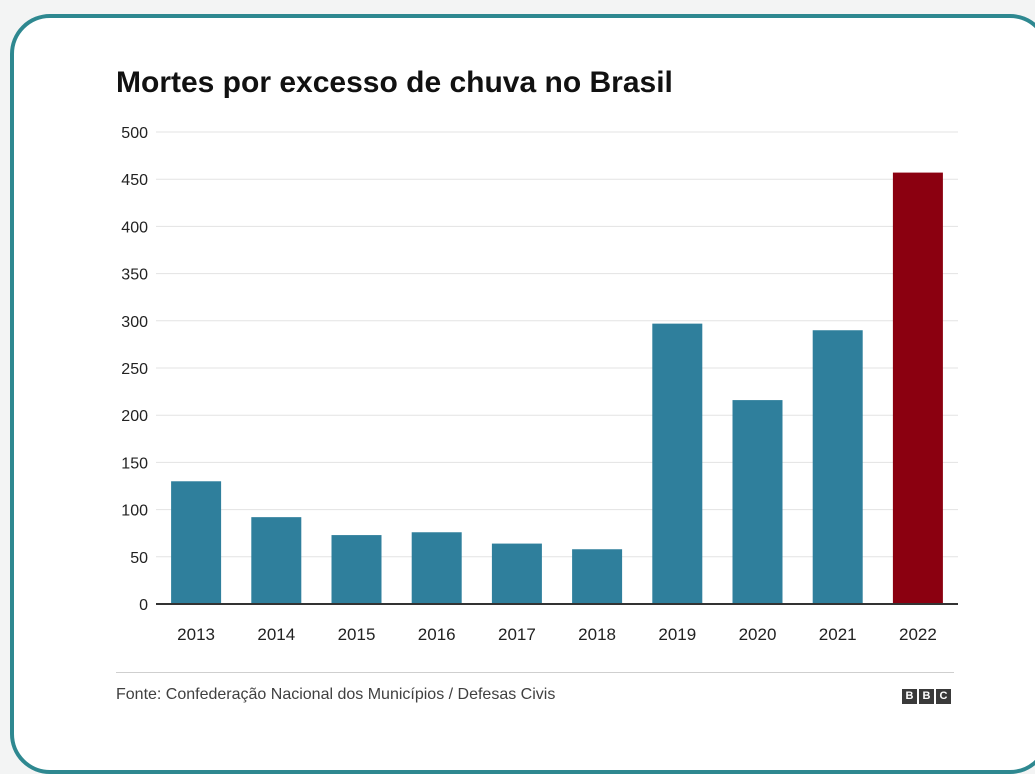  Describe the element at coordinates (356, 569) in the screenshot. I see `bar-2015` at that location.